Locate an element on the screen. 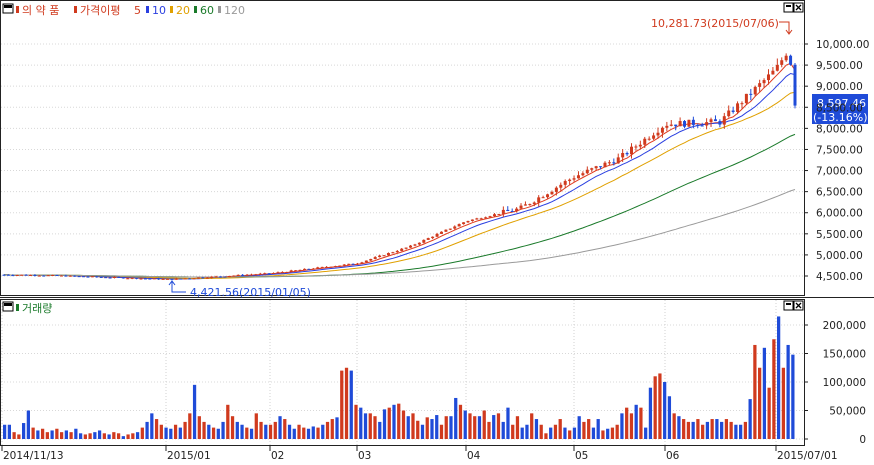  high-annotation: 10,281.73(2015/07/06) is located at coordinates (722, 26).